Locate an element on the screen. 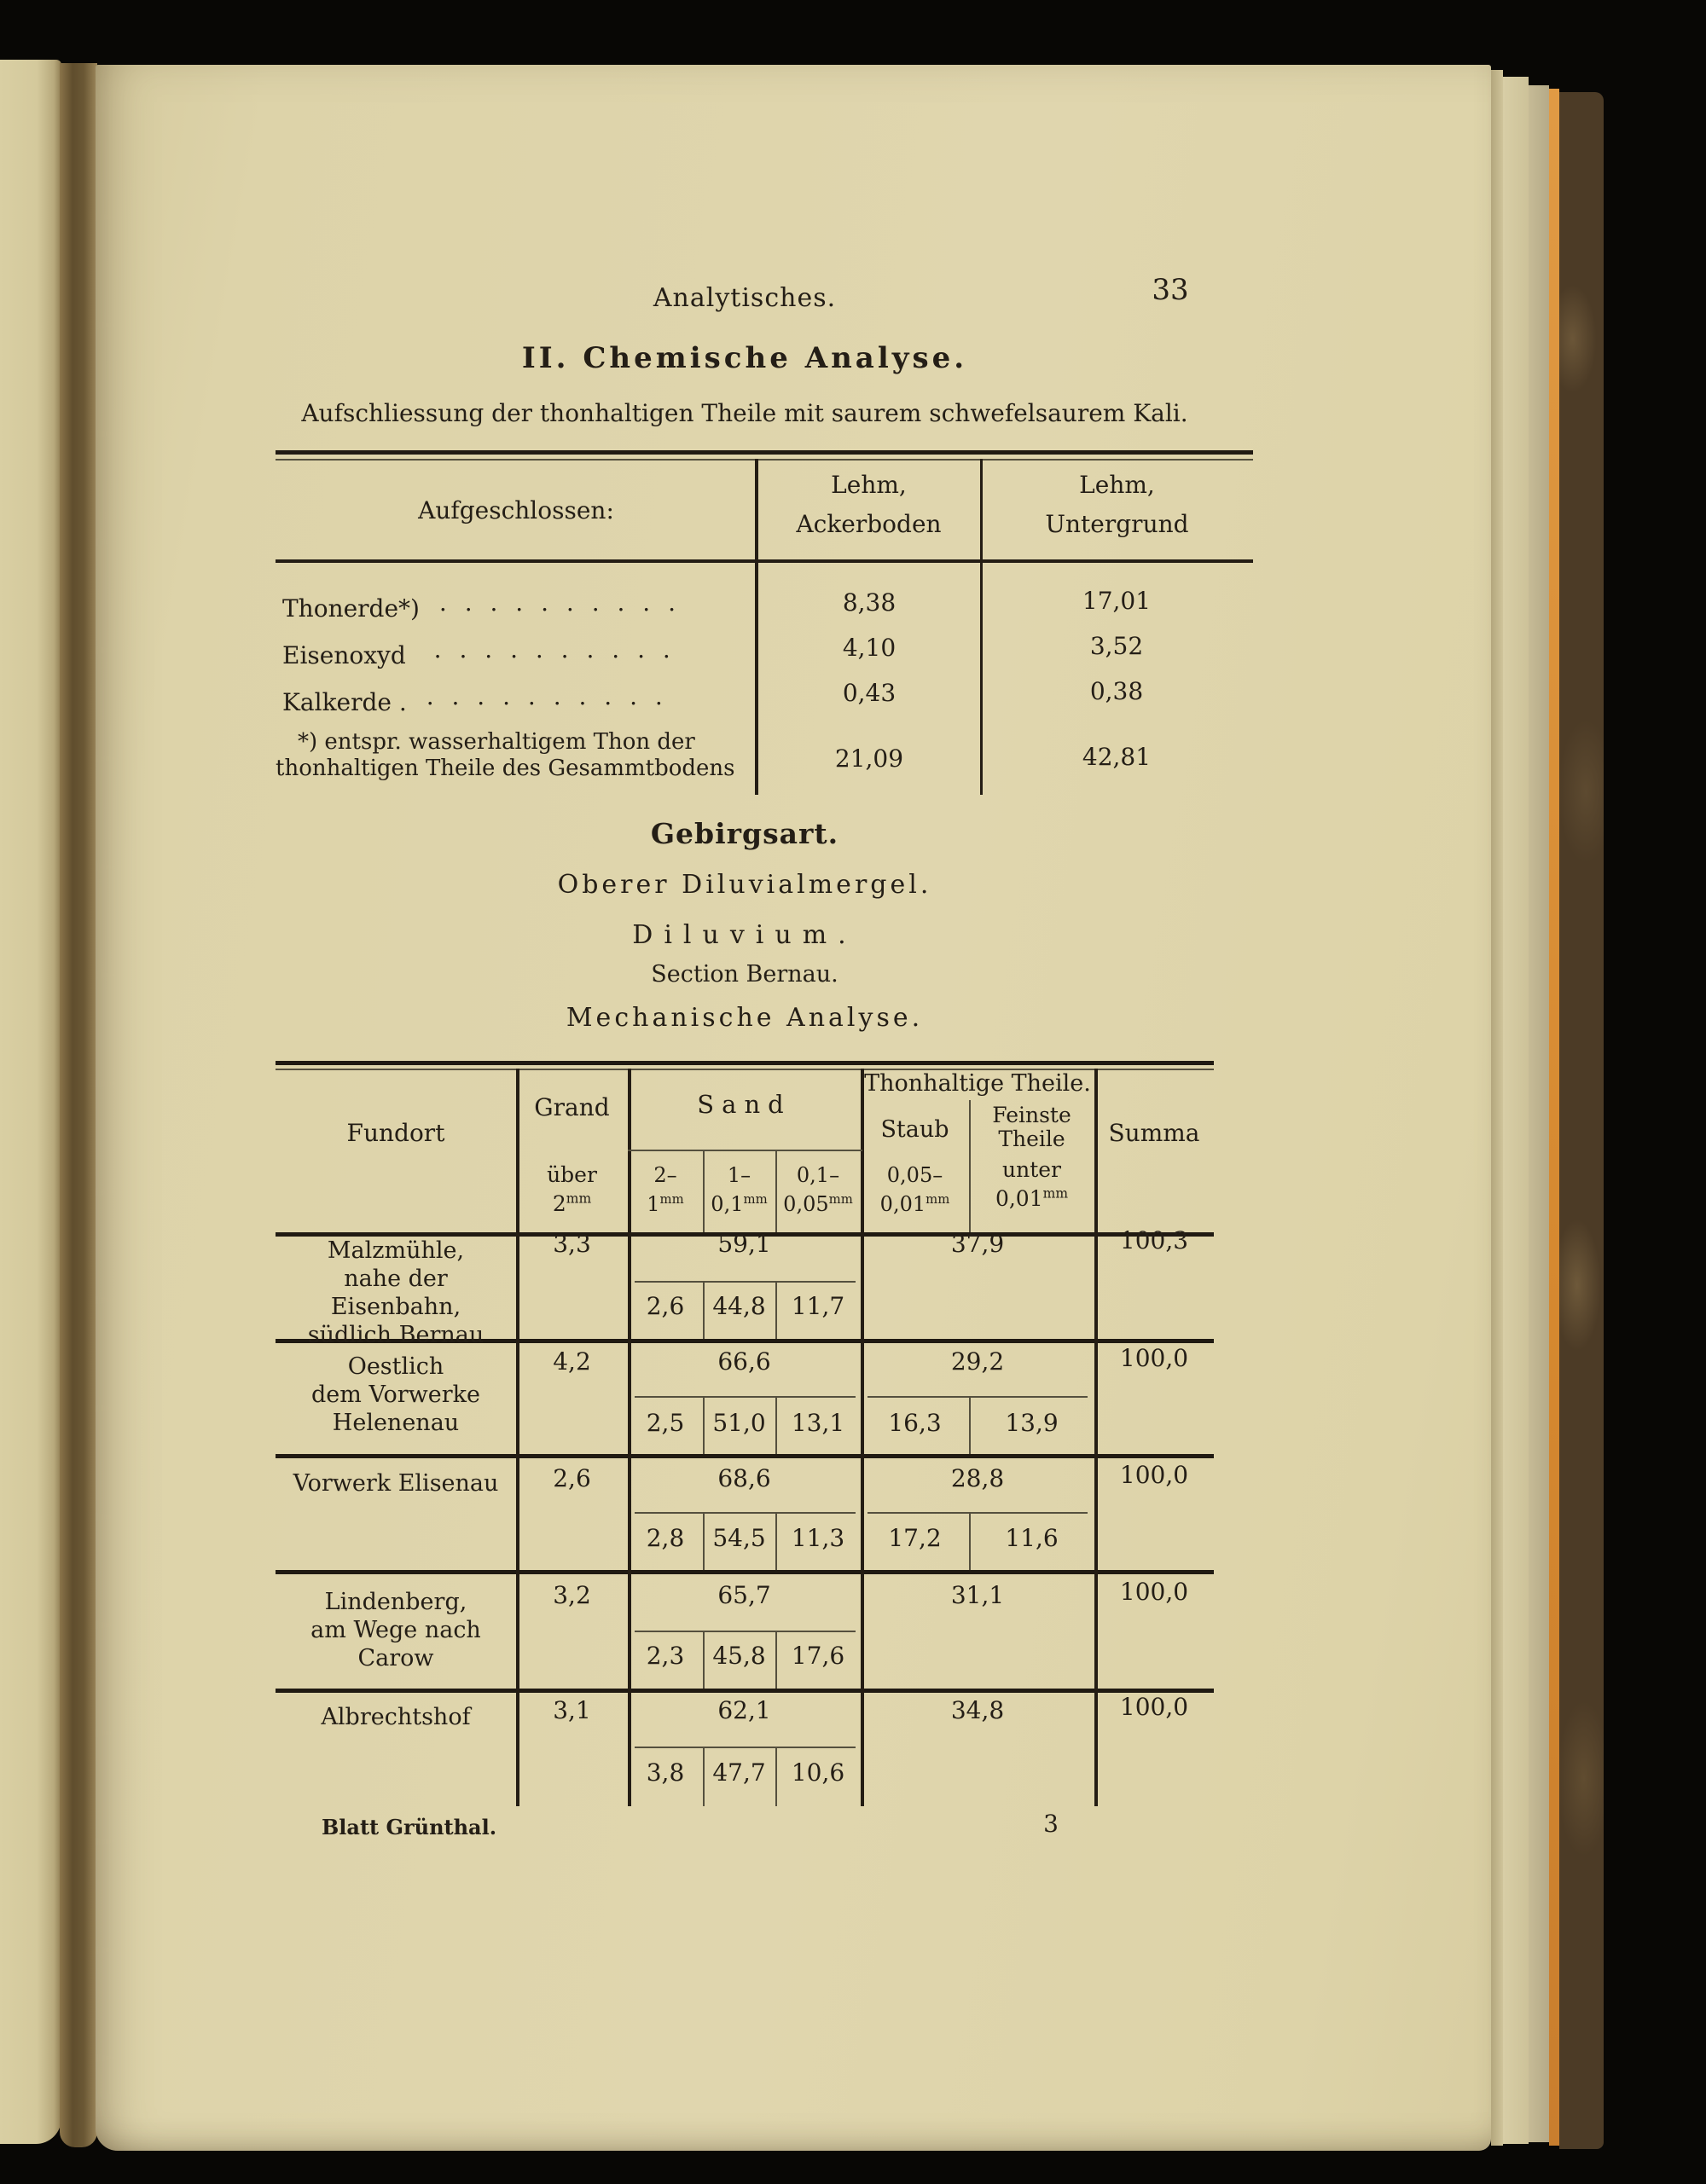 The height and width of the screenshot is (2184, 1706). summa-value: 100,3 is located at coordinates (1154, 1240).